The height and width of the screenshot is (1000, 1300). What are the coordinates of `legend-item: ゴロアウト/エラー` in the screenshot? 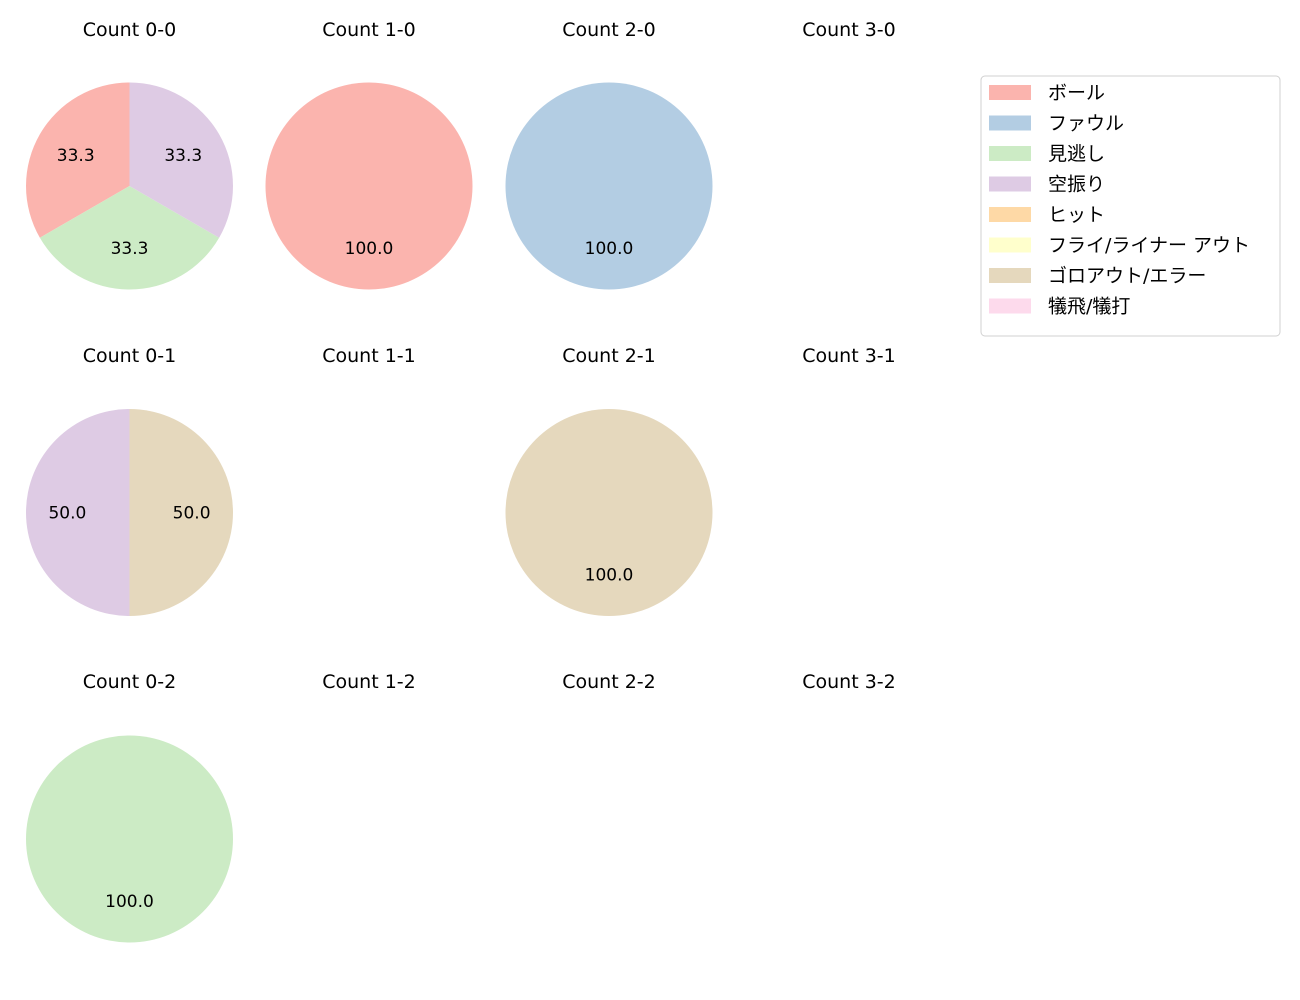 It's located at (1097, 276).